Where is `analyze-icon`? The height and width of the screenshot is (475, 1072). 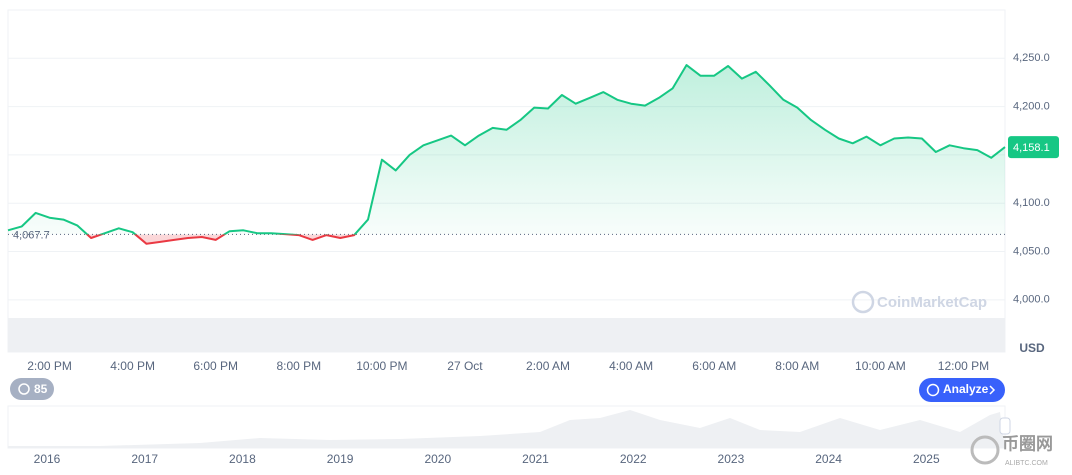 analyze-icon is located at coordinates (933, 390).